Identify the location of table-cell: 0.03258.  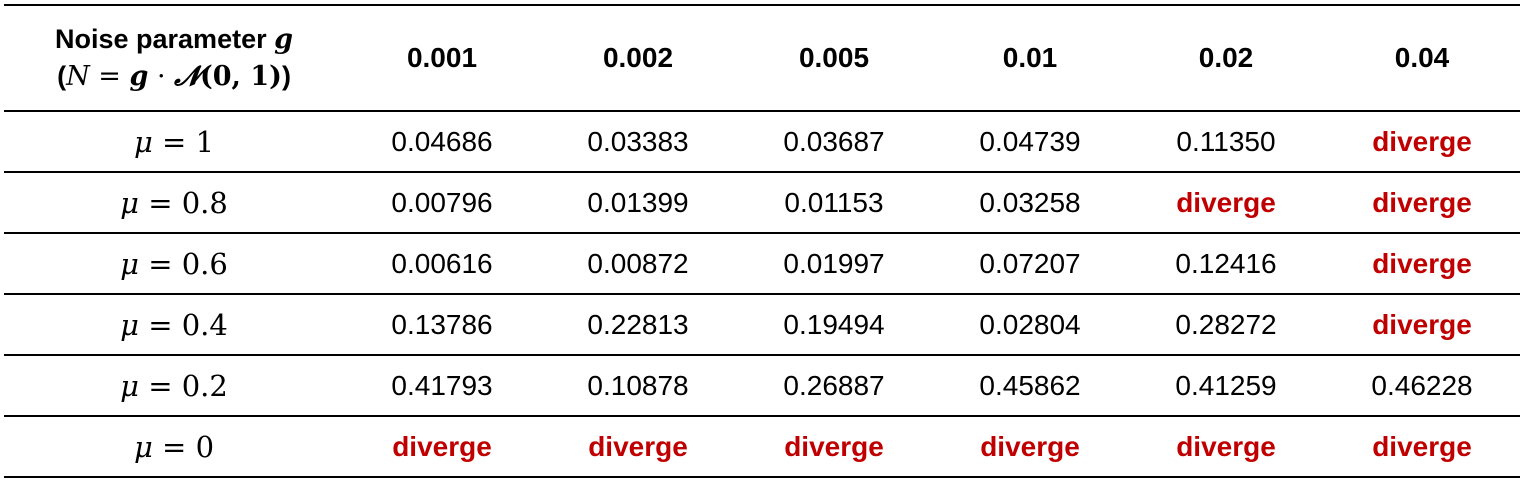
(1030, 203).